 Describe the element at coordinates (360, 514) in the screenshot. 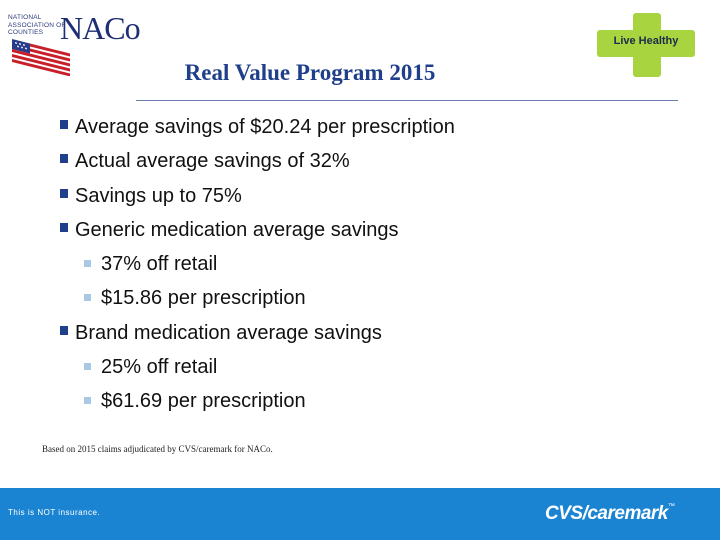

I see `footer-bar: This is NOT insurance. CVS/caremark™` at that location.